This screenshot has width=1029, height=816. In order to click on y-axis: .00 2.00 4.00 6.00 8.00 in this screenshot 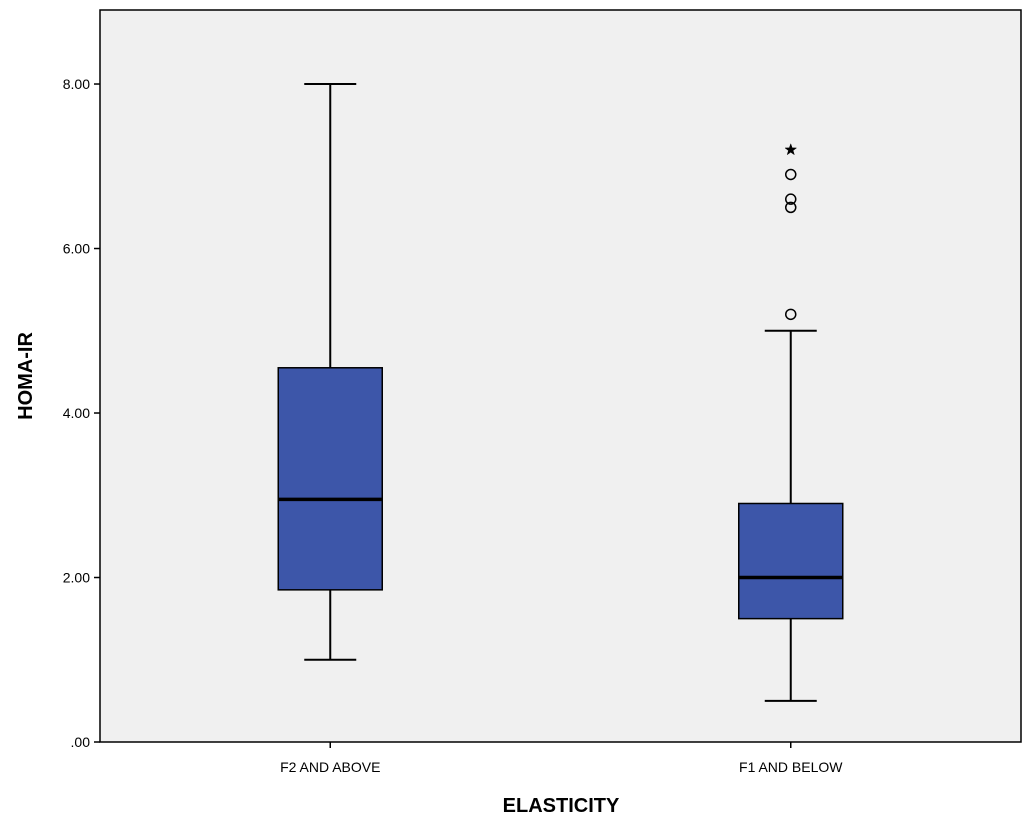, I will do `click(81, 413)`.